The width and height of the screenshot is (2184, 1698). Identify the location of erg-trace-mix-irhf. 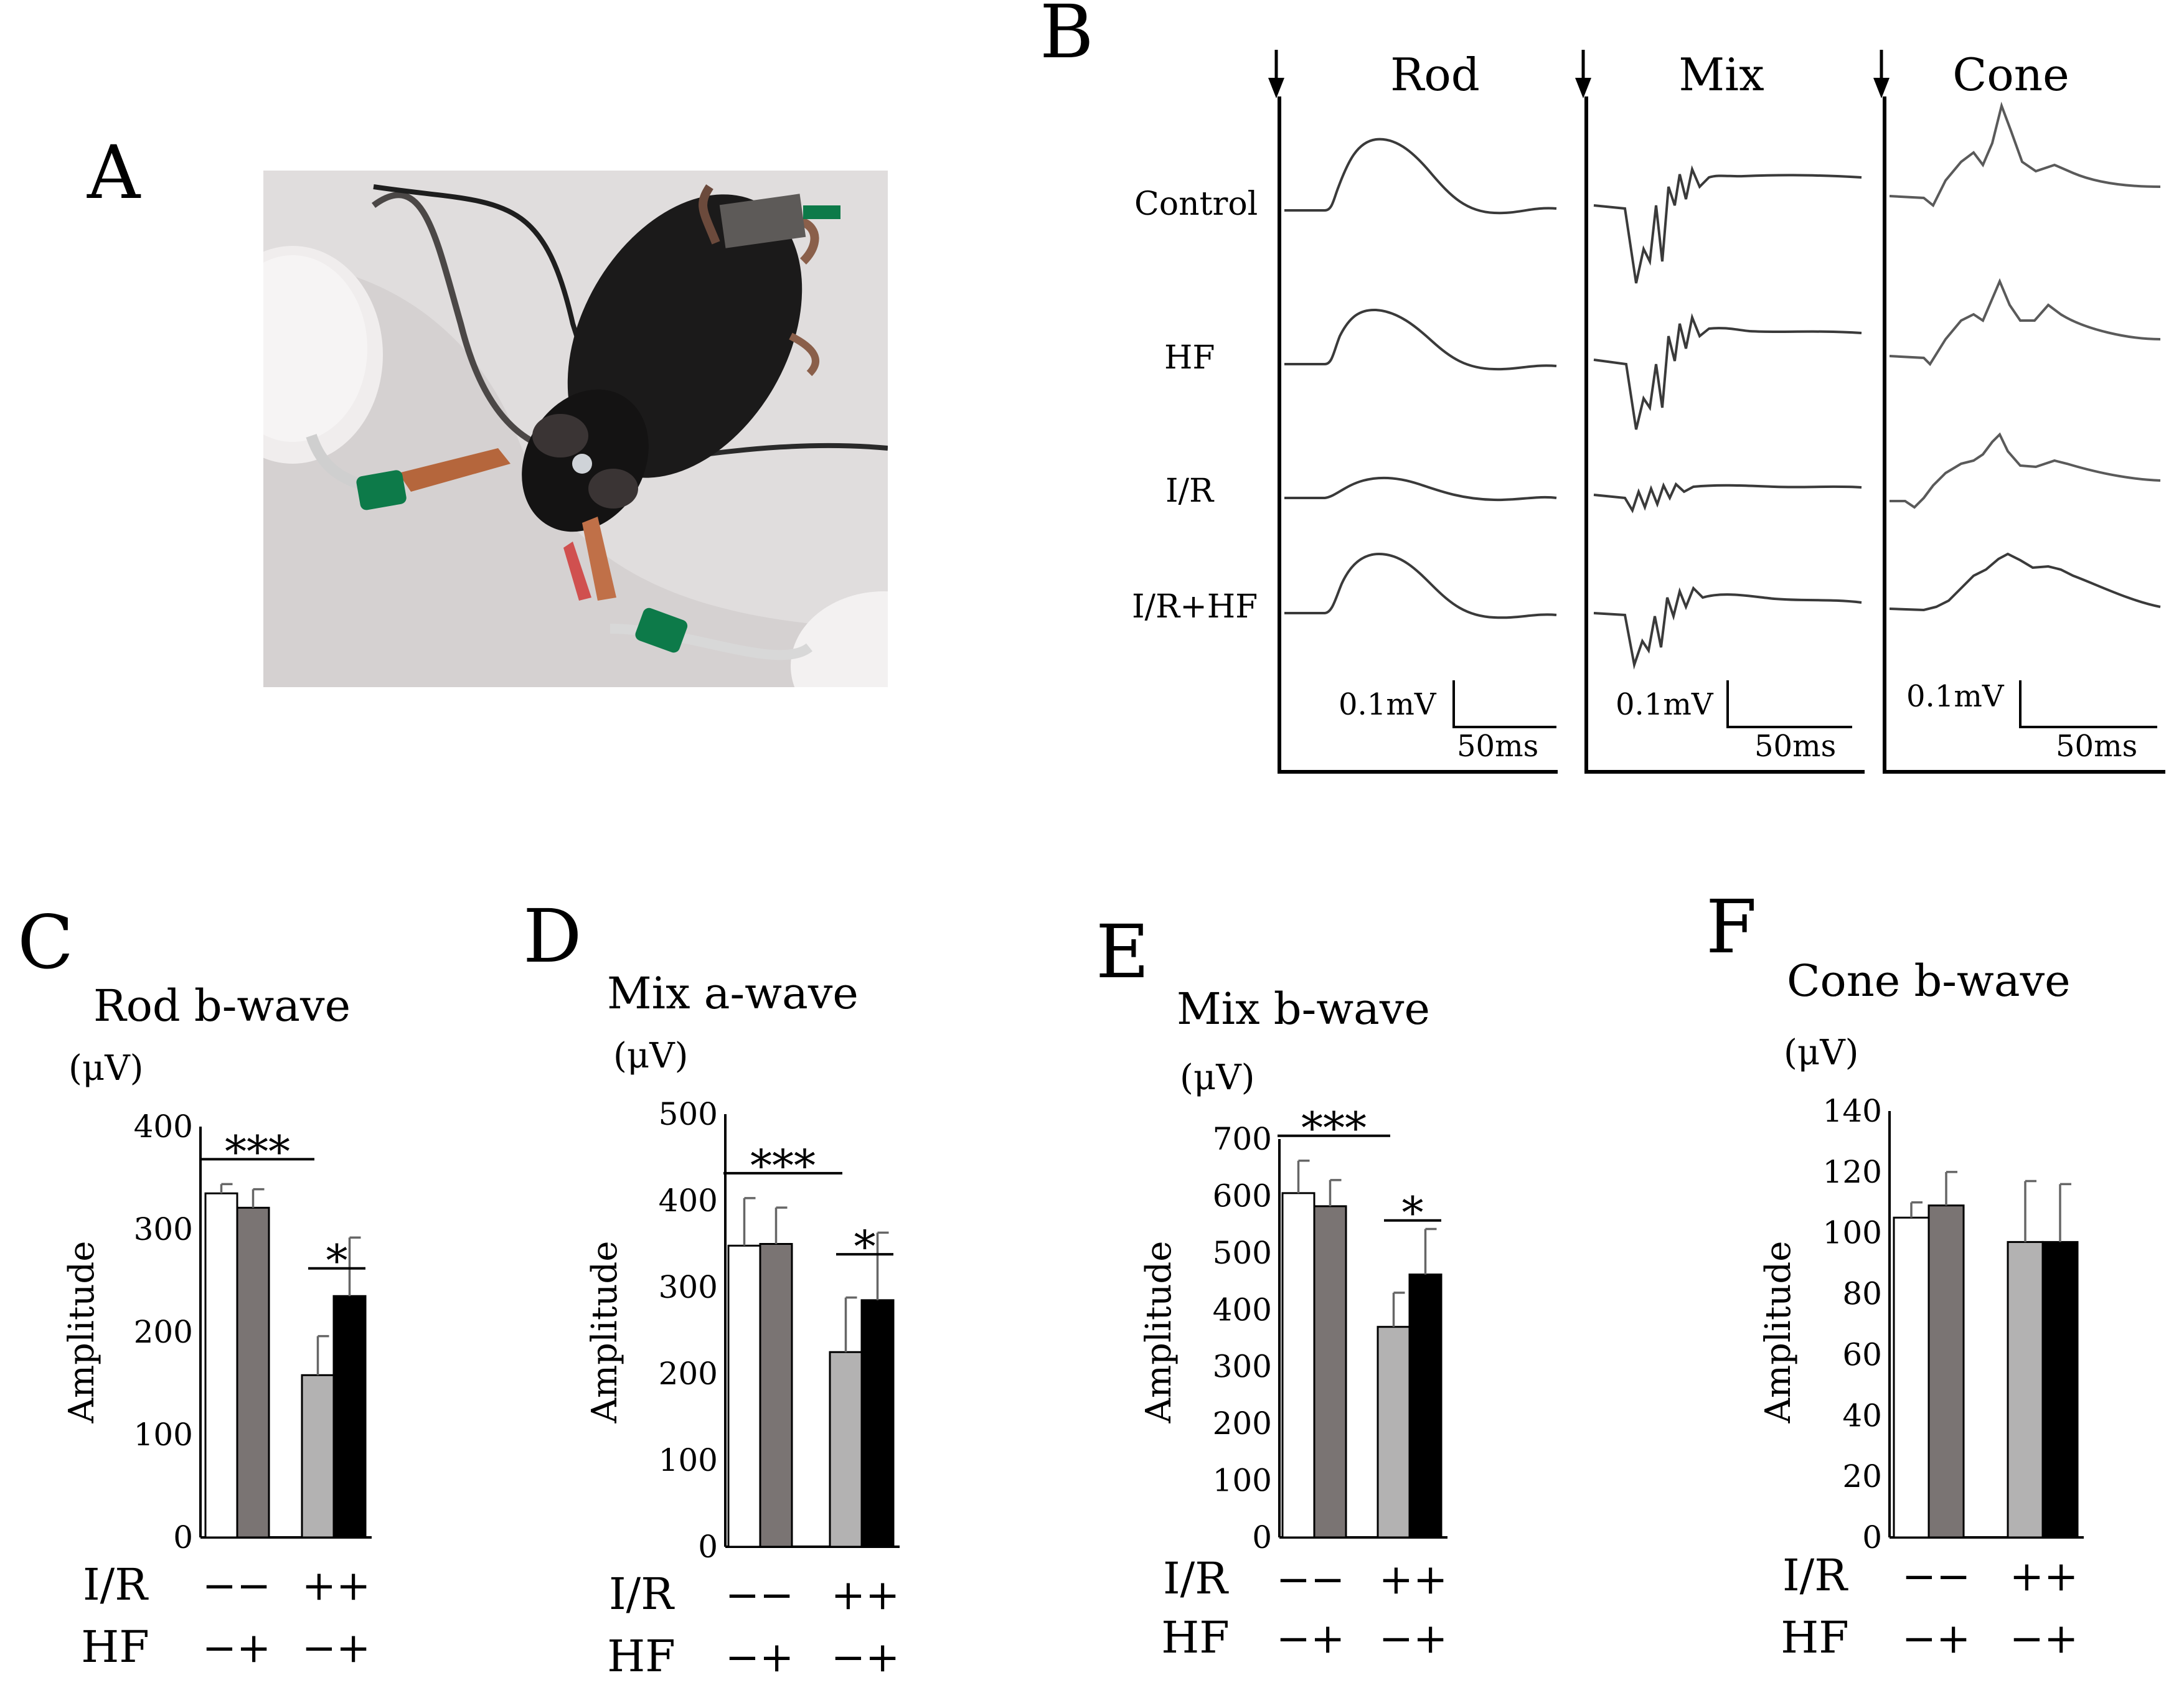
(1727, 628).